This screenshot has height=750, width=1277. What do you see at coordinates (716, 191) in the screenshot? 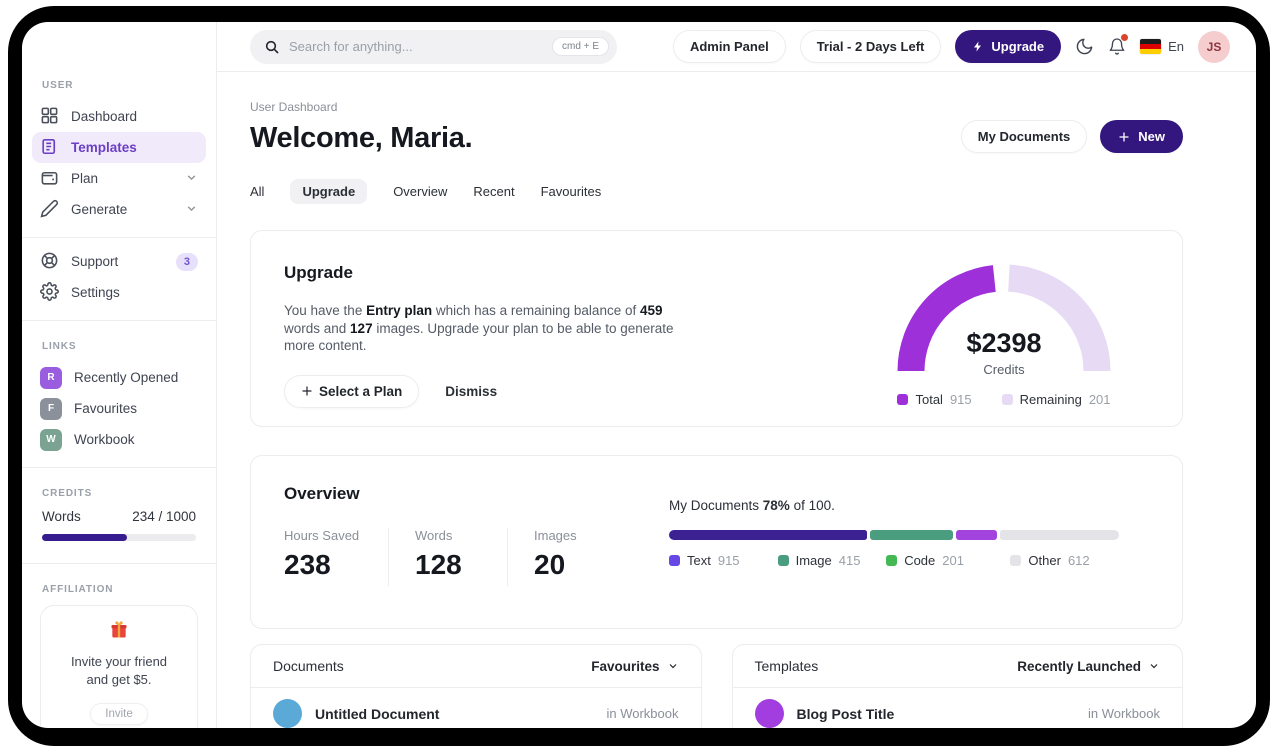
I see `tab-bar: All Upgrade Overview Recent Favourites` at bounding box center [716, 191].